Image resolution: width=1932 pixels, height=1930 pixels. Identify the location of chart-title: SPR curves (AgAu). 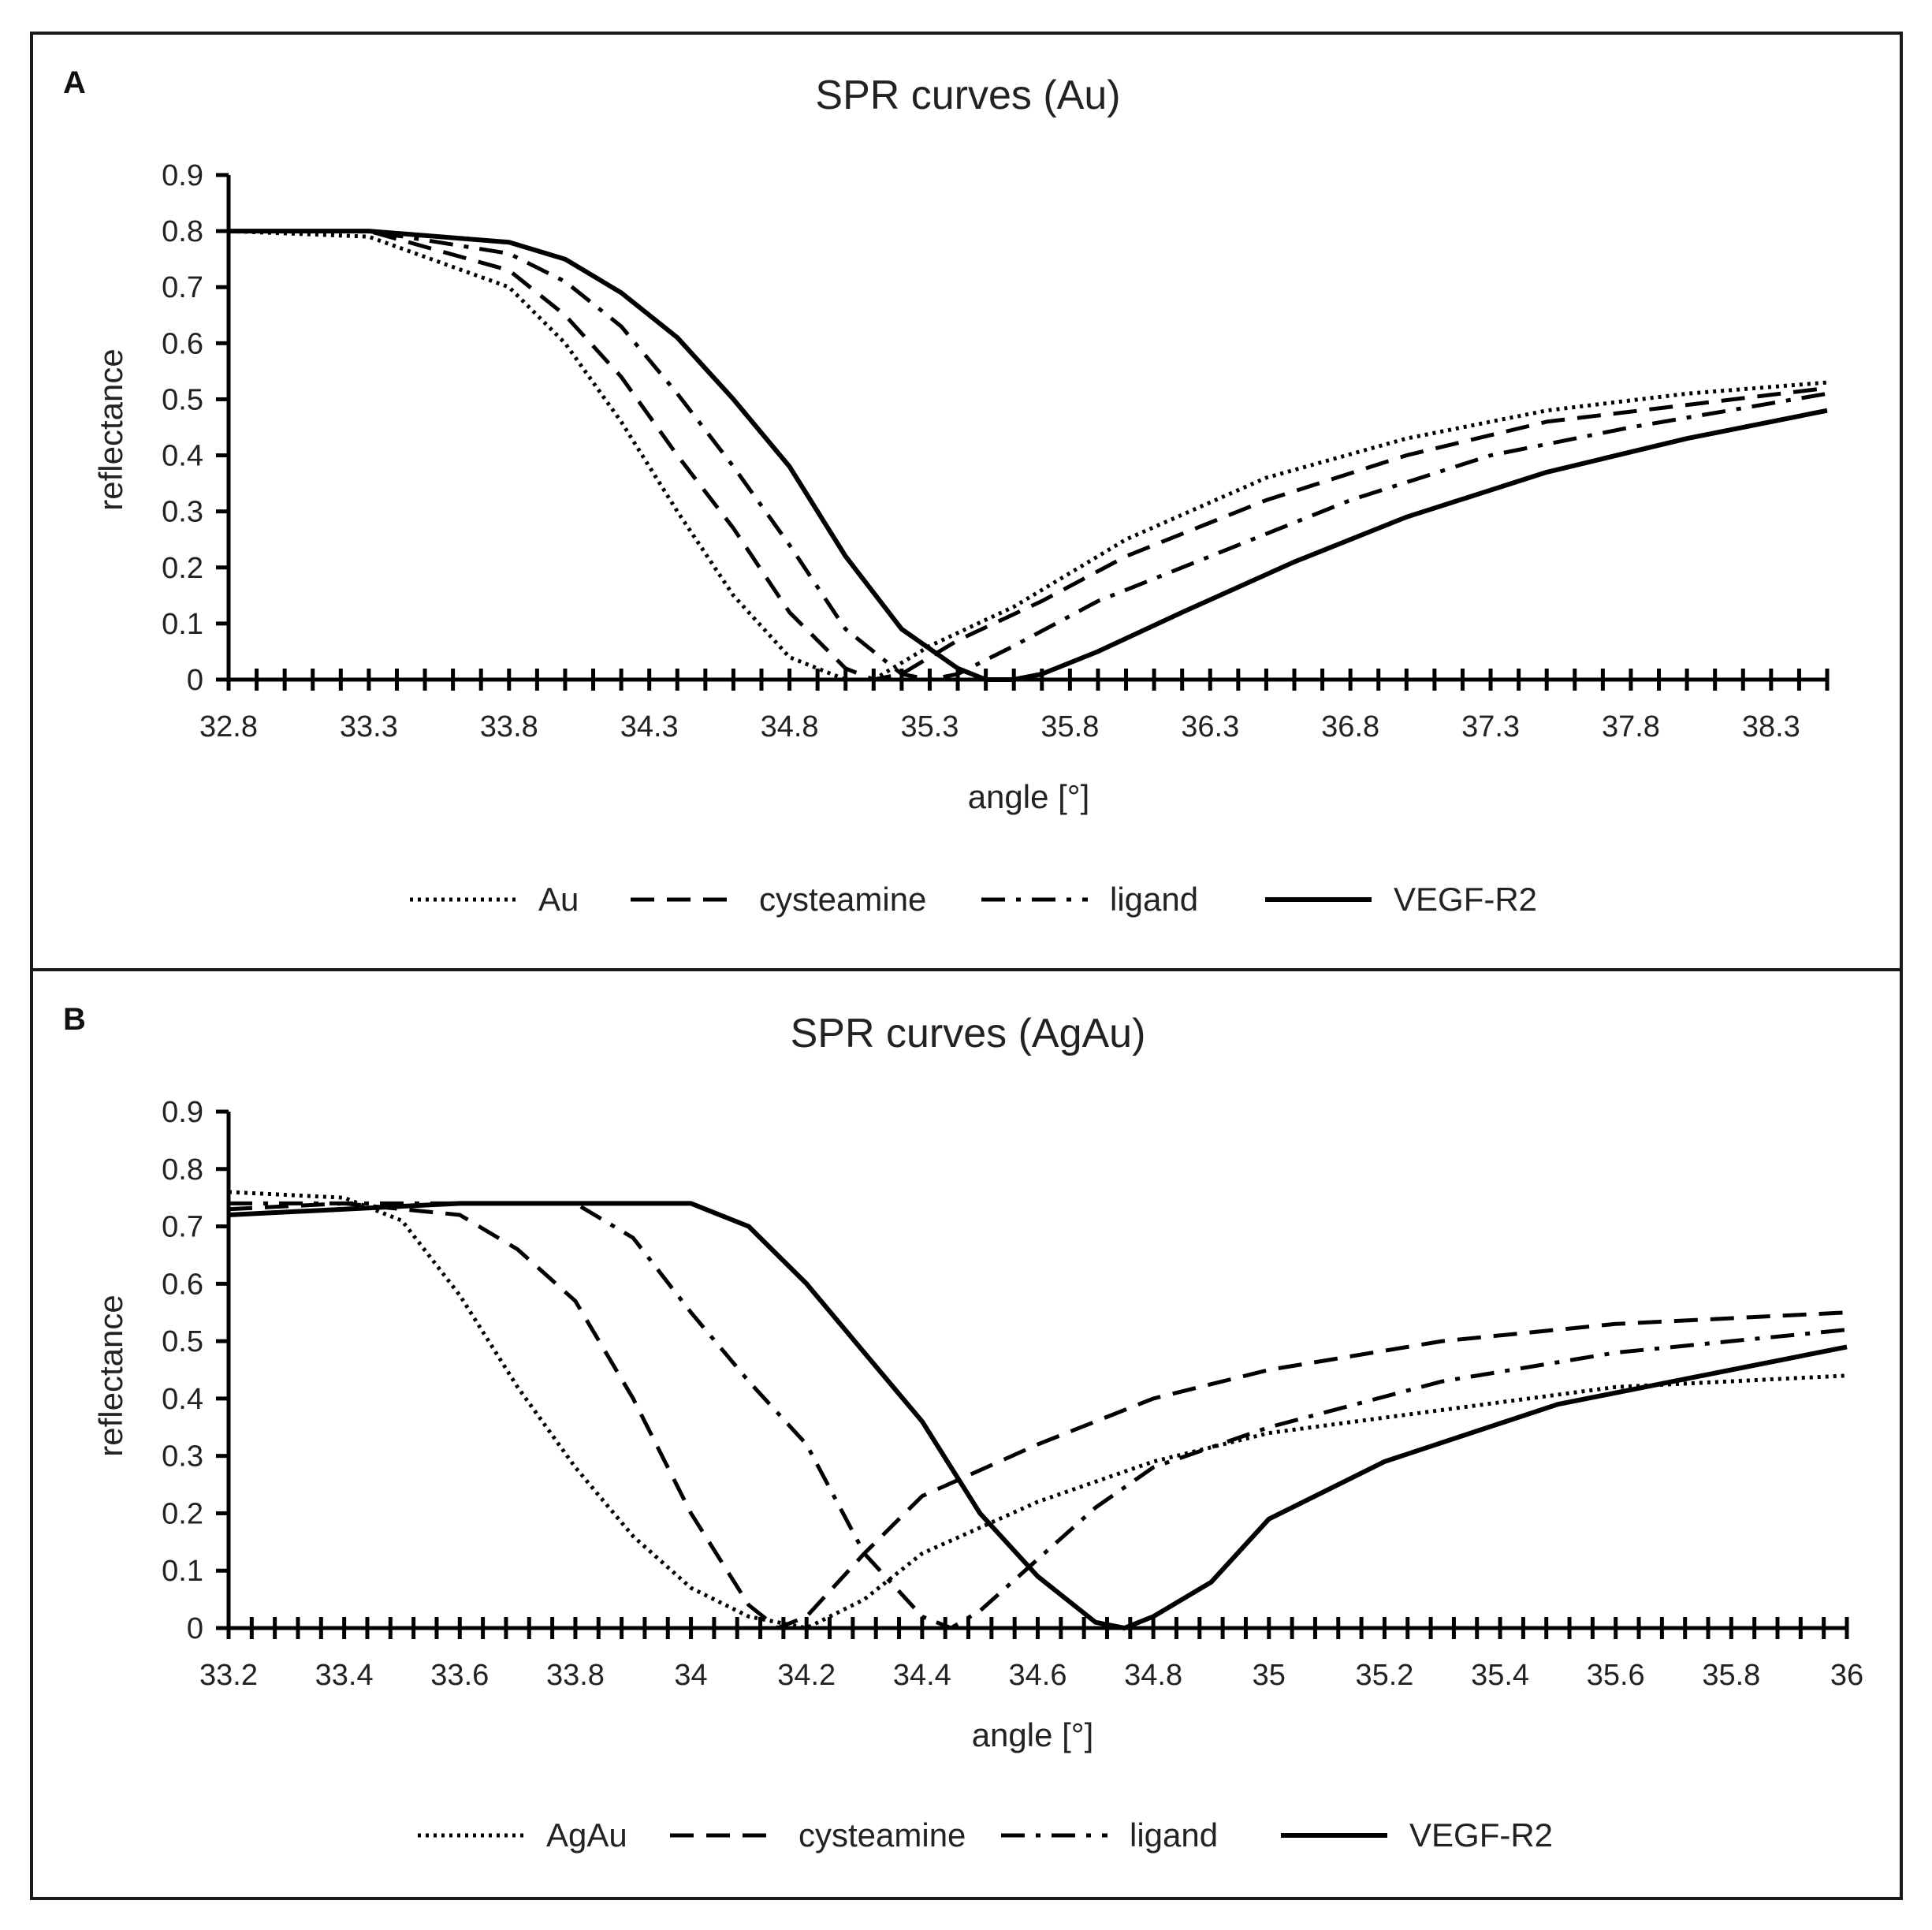
(968, 1033).